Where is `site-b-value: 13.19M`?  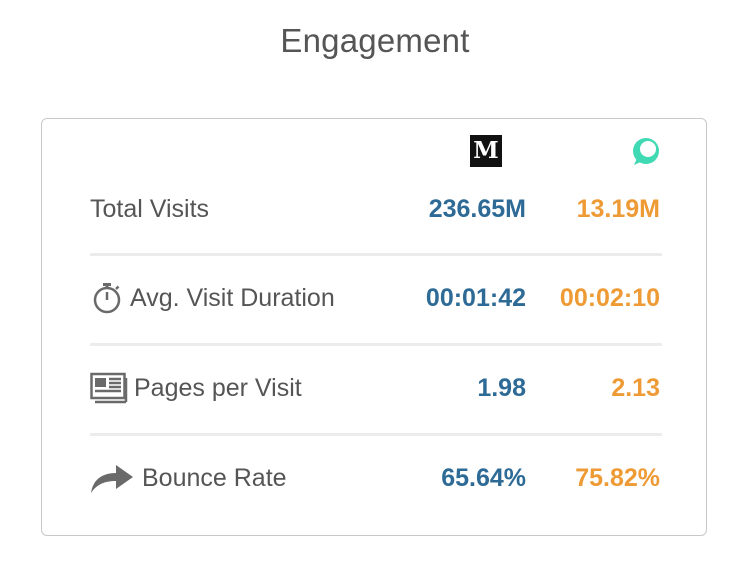 site-b-value: 13.19M is located at coordinates (618, 209).